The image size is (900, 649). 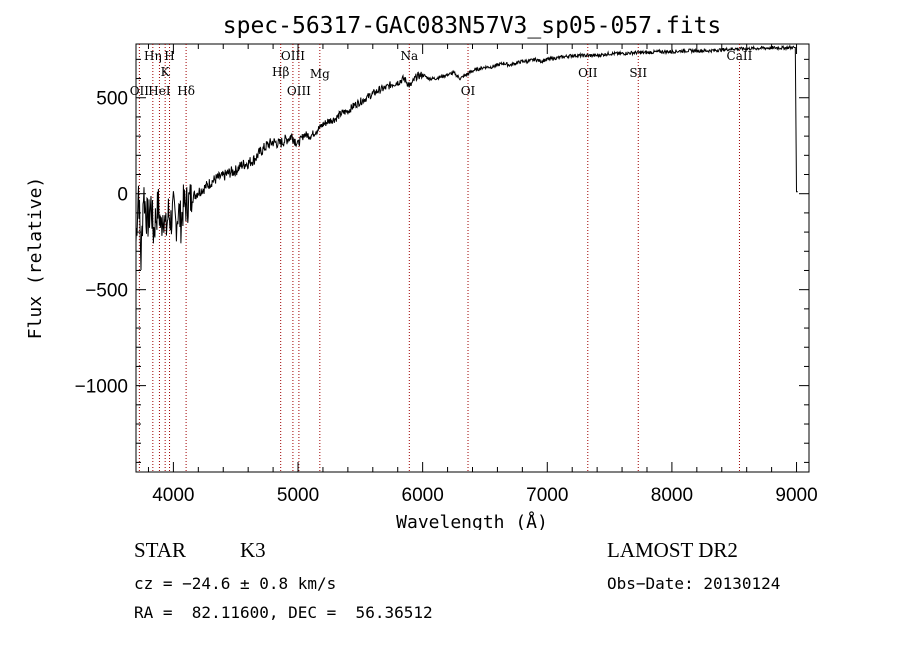 What do you see at coordinates (672, 495) in the screenshot?
I see `x-tick-label-4: 8000` at bounding box center [672, 495].